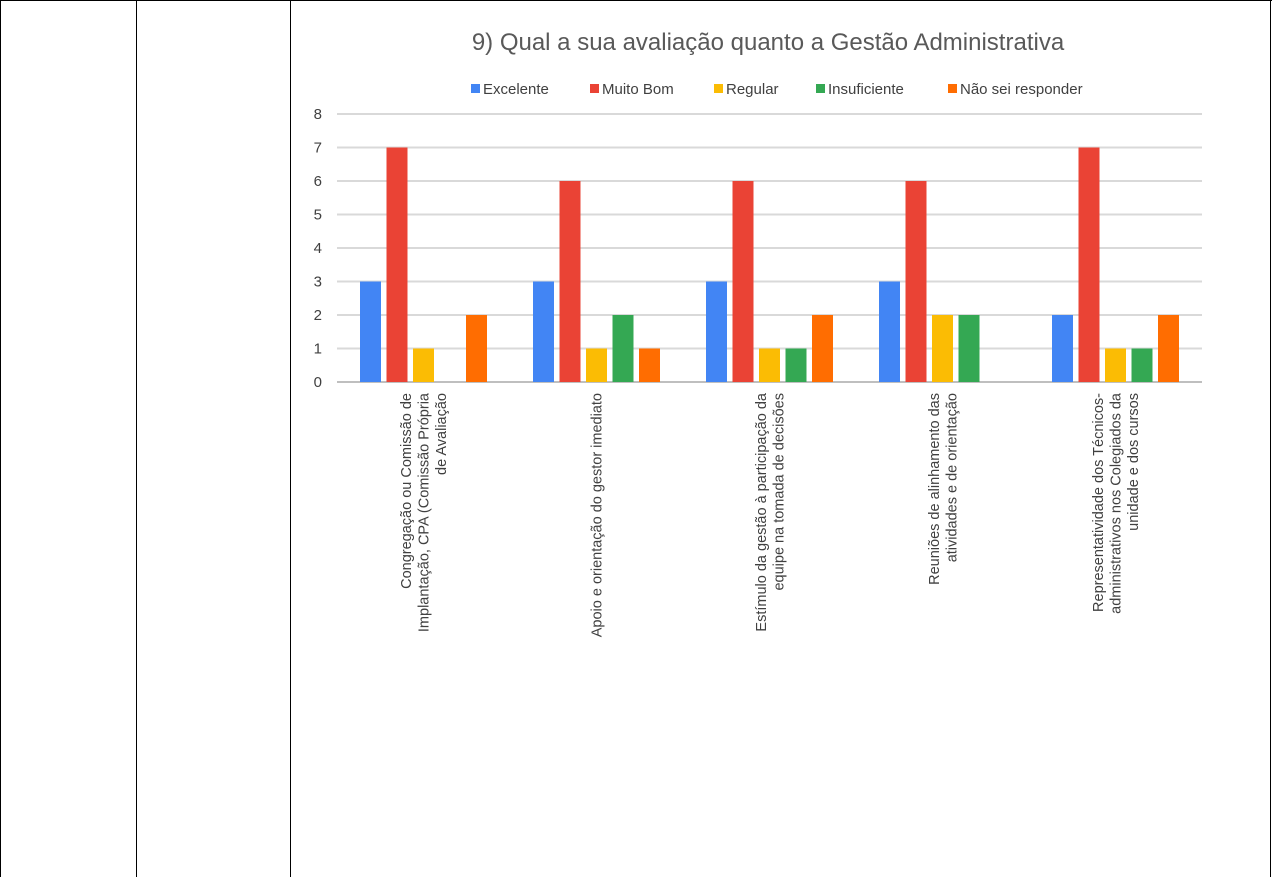 This screenshot has width=1272, height=877. I want to click on legend-label: Regular, so click(752, 89).